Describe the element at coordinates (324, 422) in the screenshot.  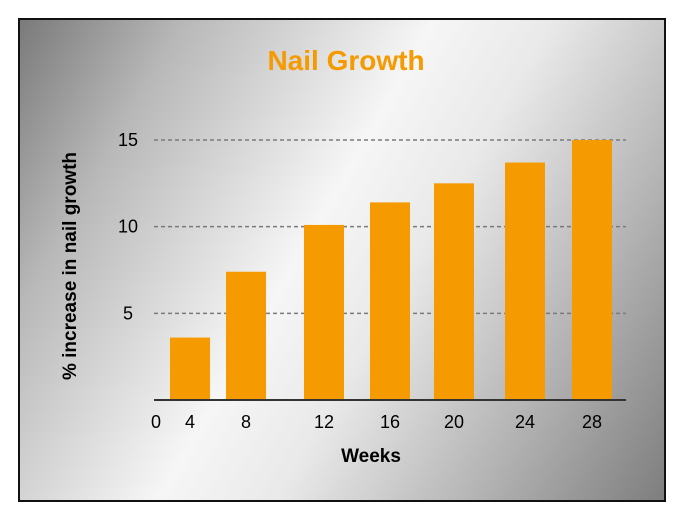
I see `x-tick-label: 12` at that location.